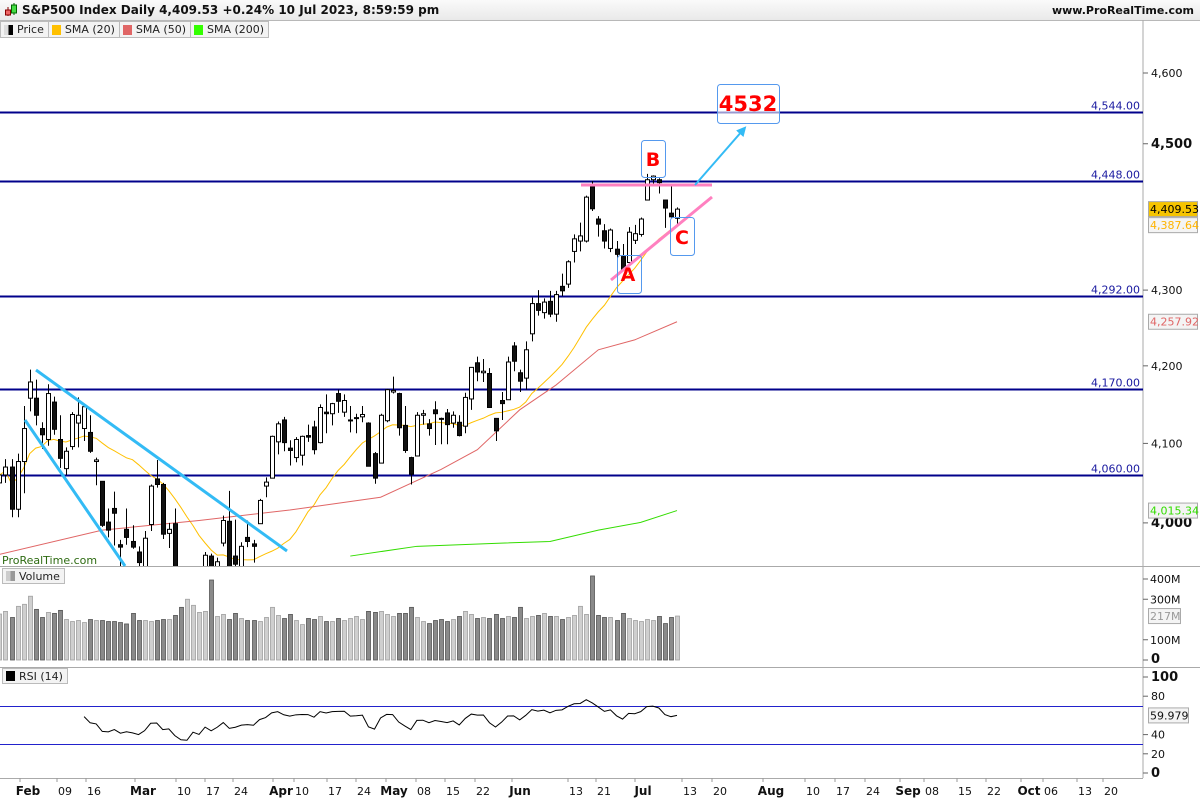 Image resolution: width=1200 pixels, height=800 pixels. What do you see at coordinates (519, 791) in the screenshot?
I see `date-label: Jun` at bounding box center [519, 791].